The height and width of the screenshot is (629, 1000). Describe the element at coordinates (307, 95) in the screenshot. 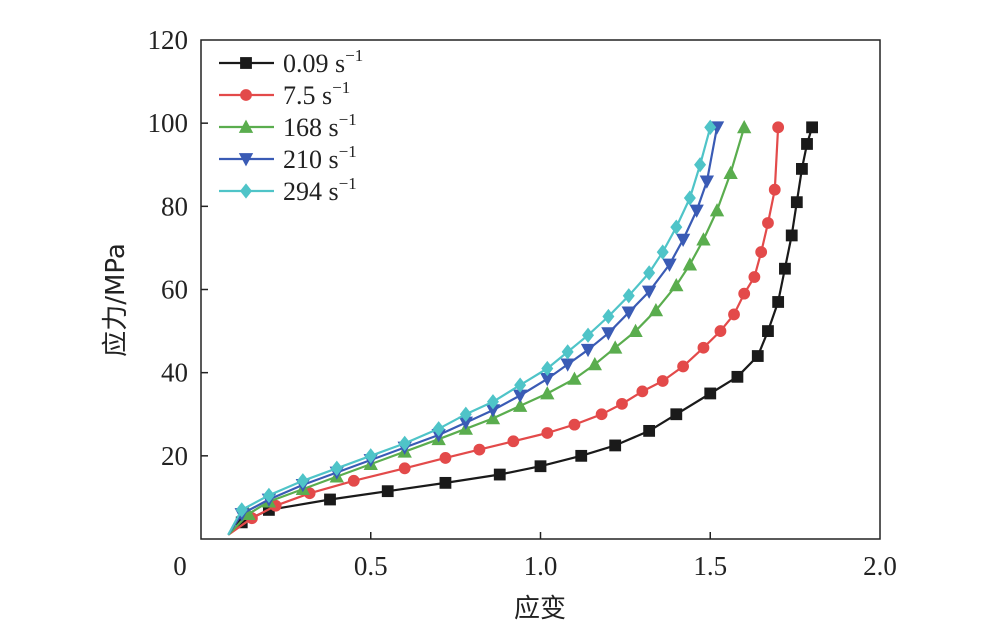

I see `legend-label-text: 7.5 s` at that location.